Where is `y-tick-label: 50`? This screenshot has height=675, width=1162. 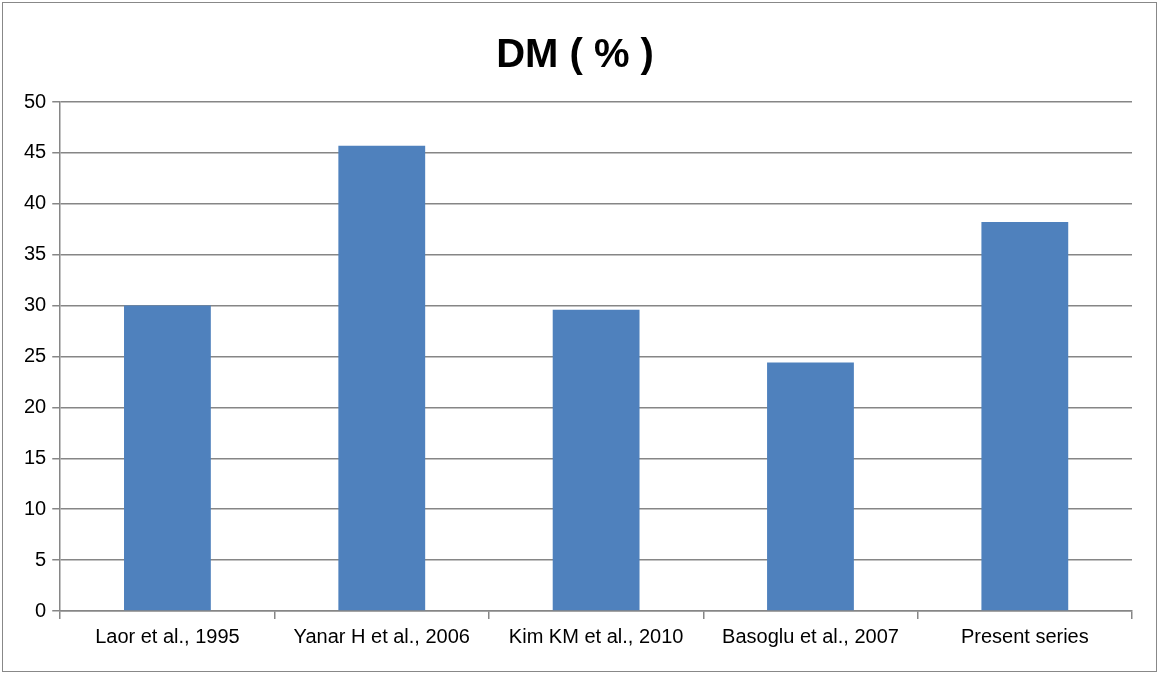
y-tick-label: 50 is located at coordinates (35, 100).